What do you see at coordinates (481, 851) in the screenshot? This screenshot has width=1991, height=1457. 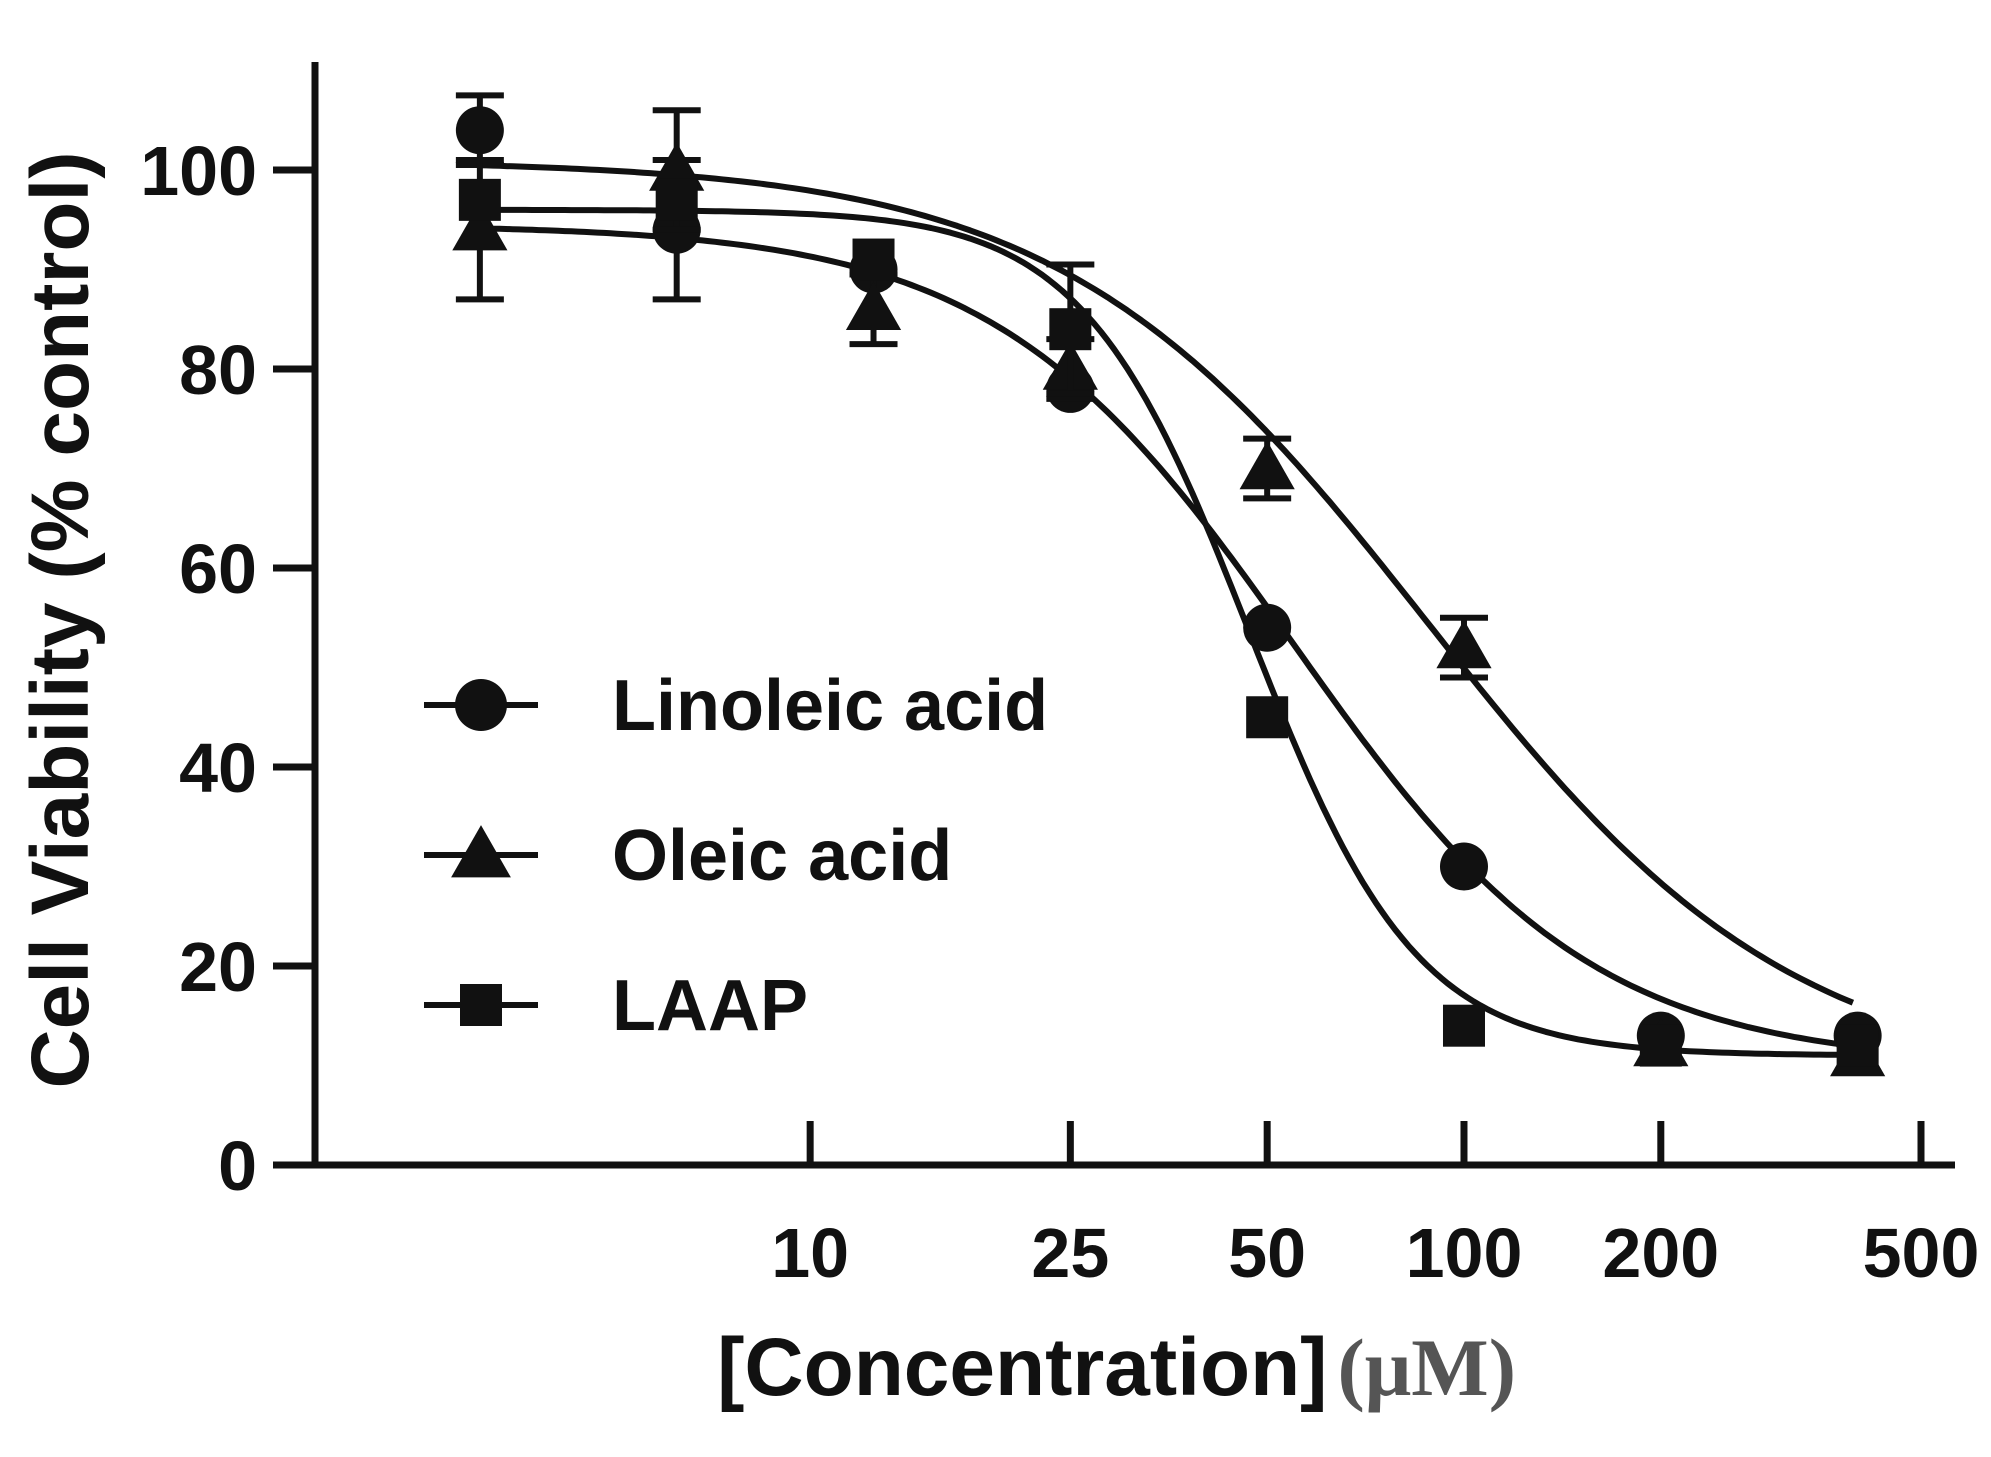 I see `legend-triangle-marker` at bounding box center [481, 851].